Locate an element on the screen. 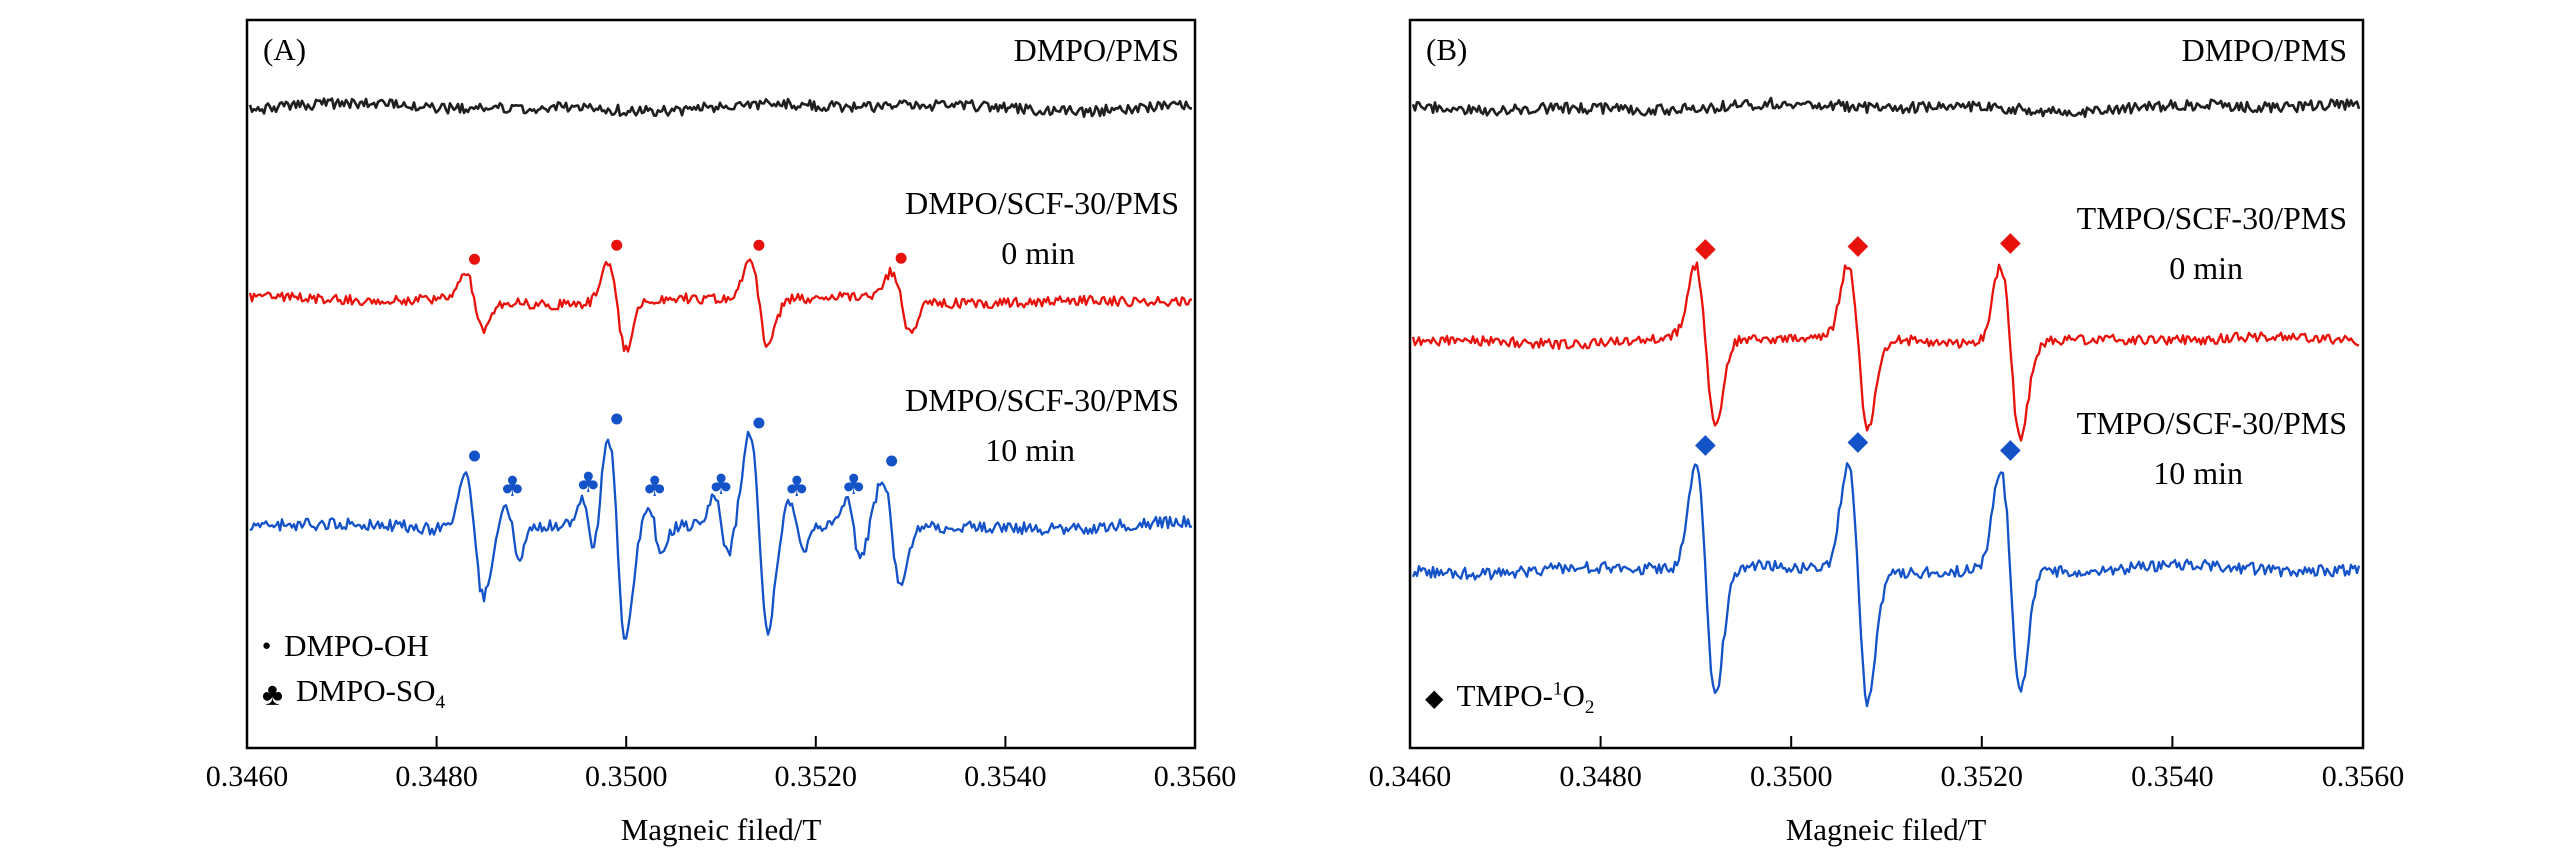 This screenshot has height=866, width=2567. legend-item-club: ♣ DMPO-SO4 is located at coordinates (353, 693).